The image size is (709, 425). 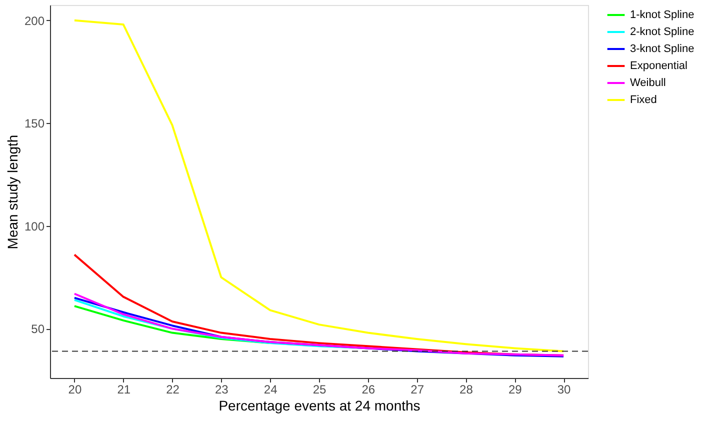 What do you see at coordinates (34, 123) in the screenshot?
I see `y-tick-label: 150` at bounding box center [34, 123].